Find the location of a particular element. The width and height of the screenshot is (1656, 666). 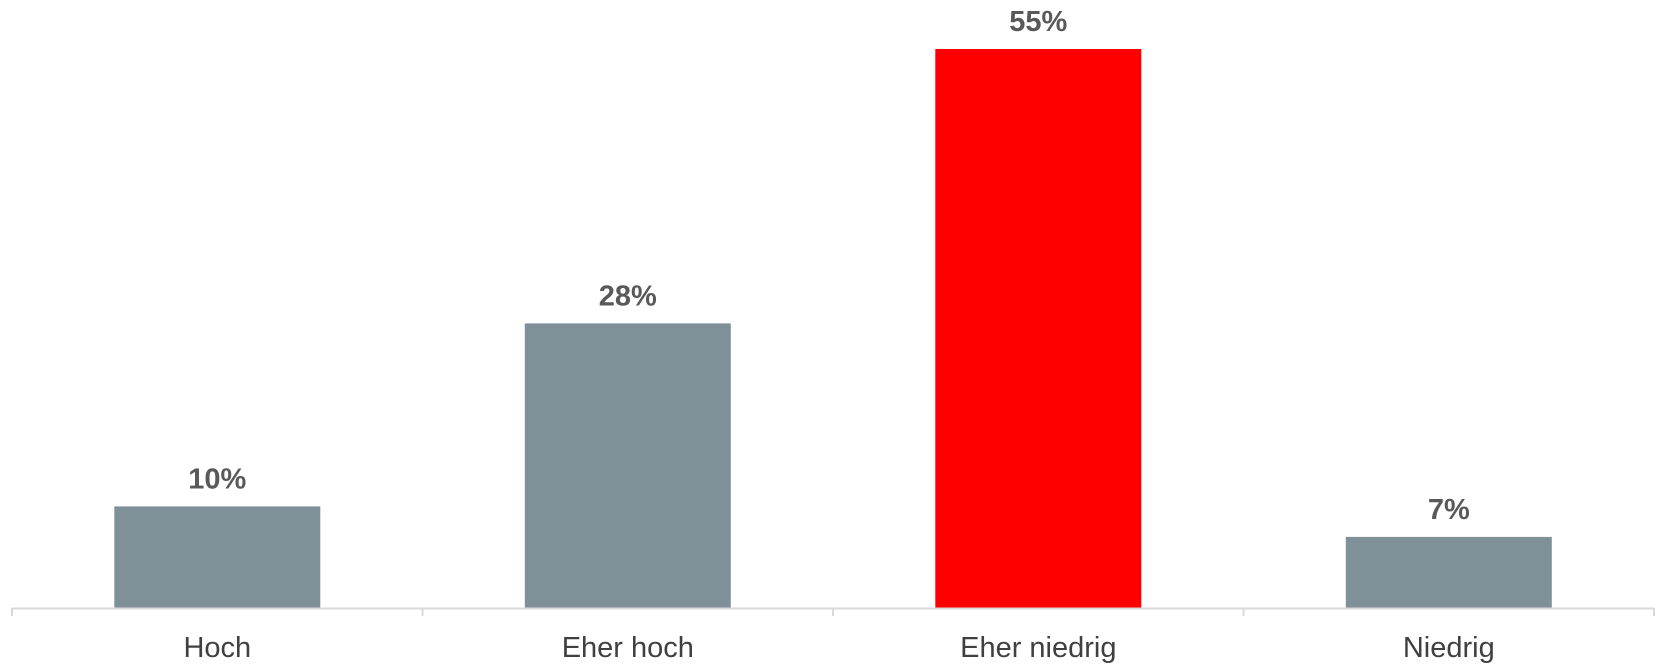

category-label-eher-niedrig: Eher niedrig is located at coordinates (1038, 648).